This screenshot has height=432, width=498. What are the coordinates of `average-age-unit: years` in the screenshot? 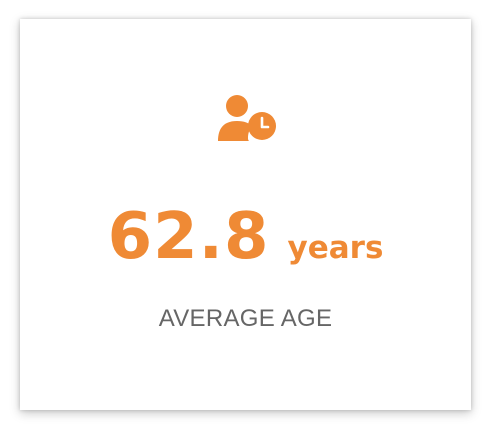 It's located at (335, 248).